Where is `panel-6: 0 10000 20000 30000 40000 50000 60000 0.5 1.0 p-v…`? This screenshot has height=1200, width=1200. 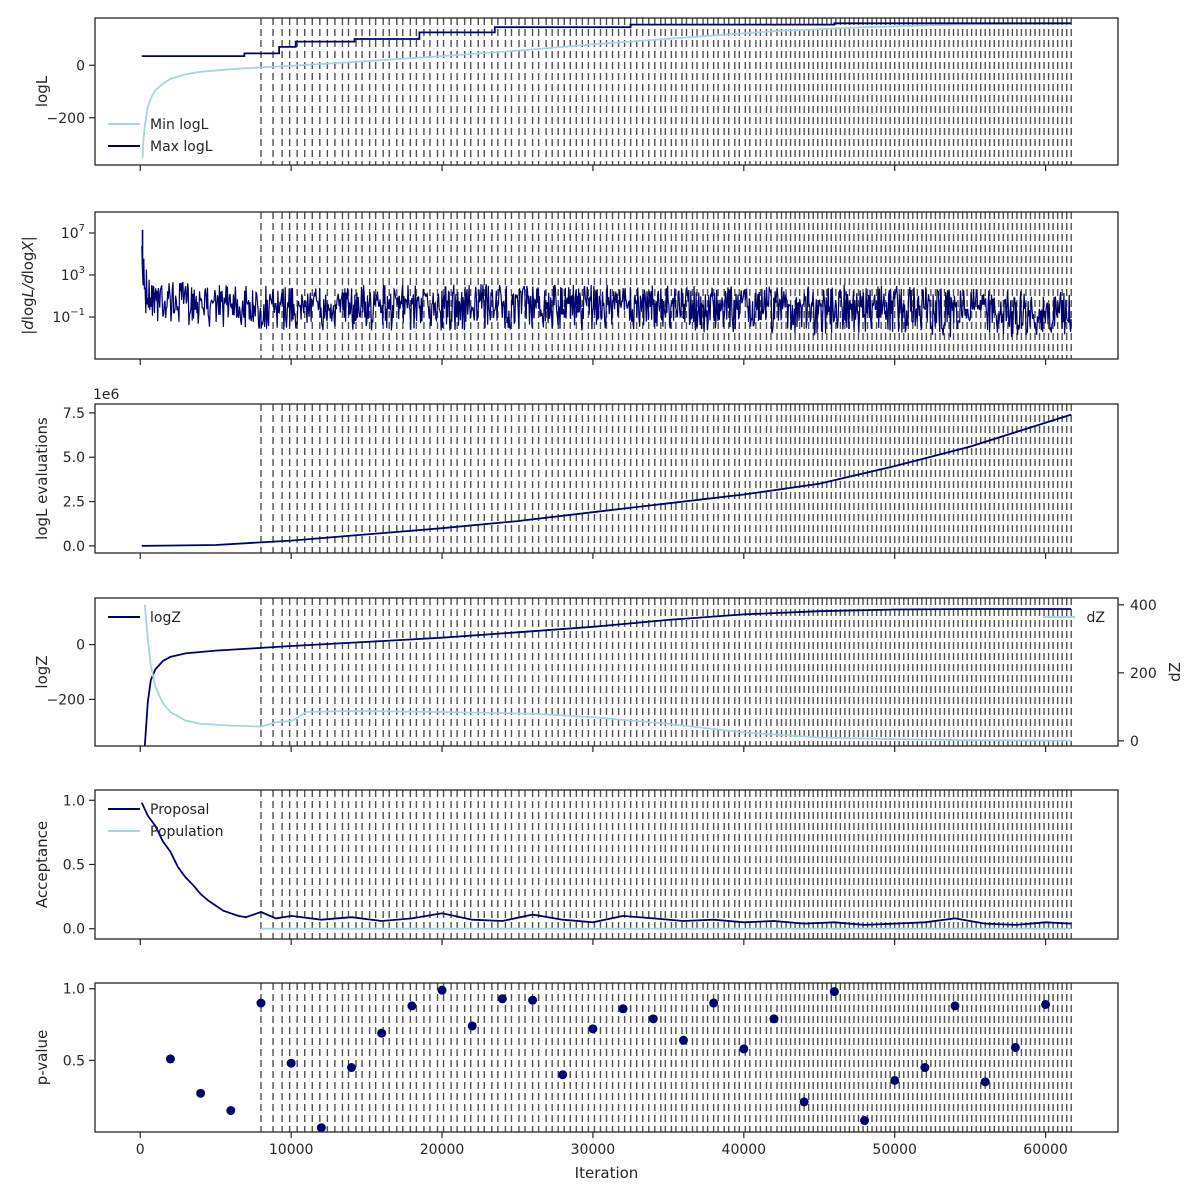
panel-6: 0 10000 20000 30000 40000 50000 60000 0.5 1.0 p-v… is located at coordinates (576, 1070).